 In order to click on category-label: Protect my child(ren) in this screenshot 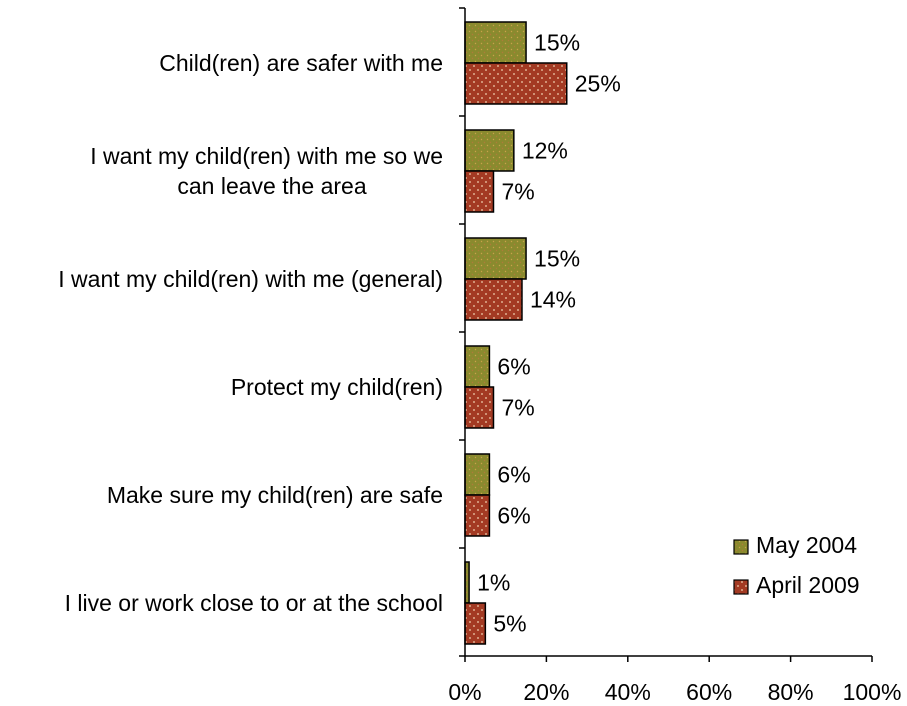, I will do `click(337, 387)`.